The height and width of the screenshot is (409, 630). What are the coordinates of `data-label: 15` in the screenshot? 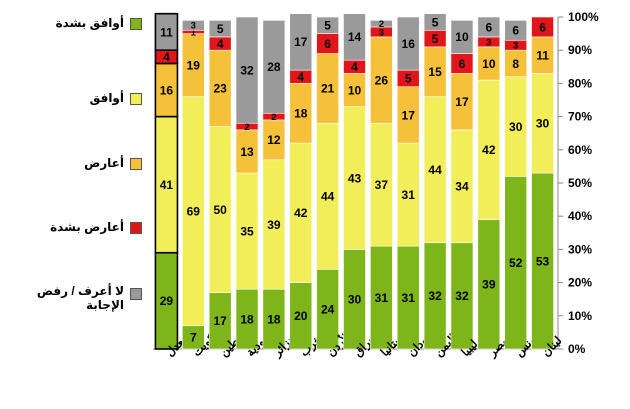 It's located at (435, 72).